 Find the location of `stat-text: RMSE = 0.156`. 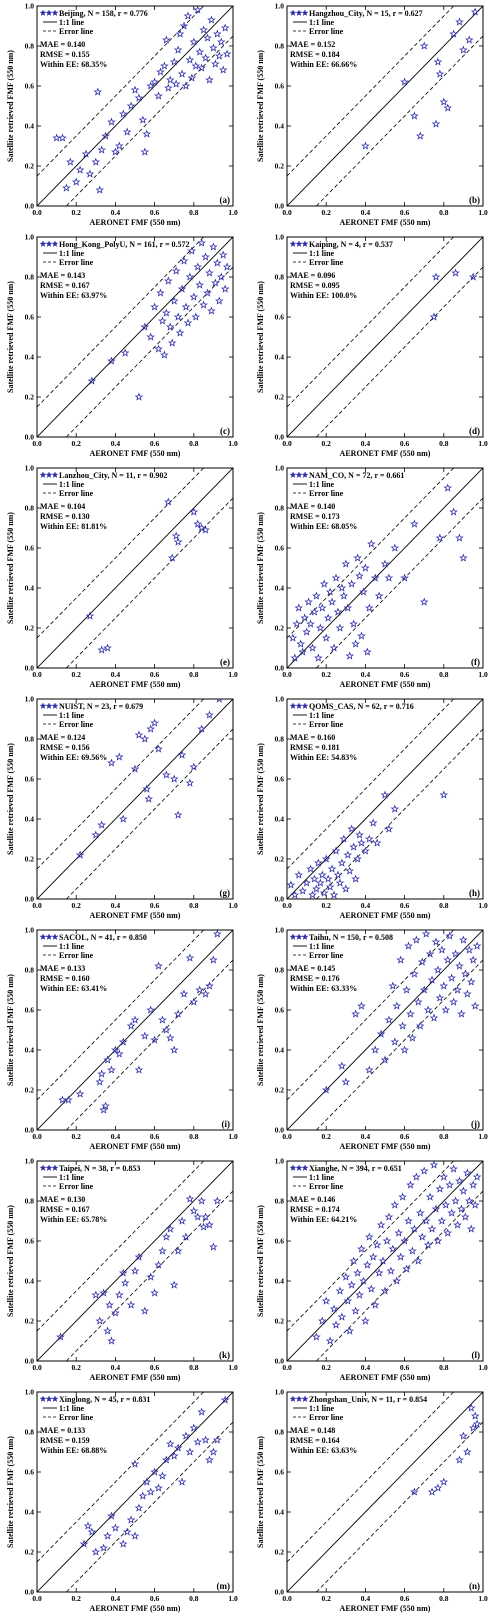

stat-text: RMSE = 0.156 is located at coordinates (65, 747).